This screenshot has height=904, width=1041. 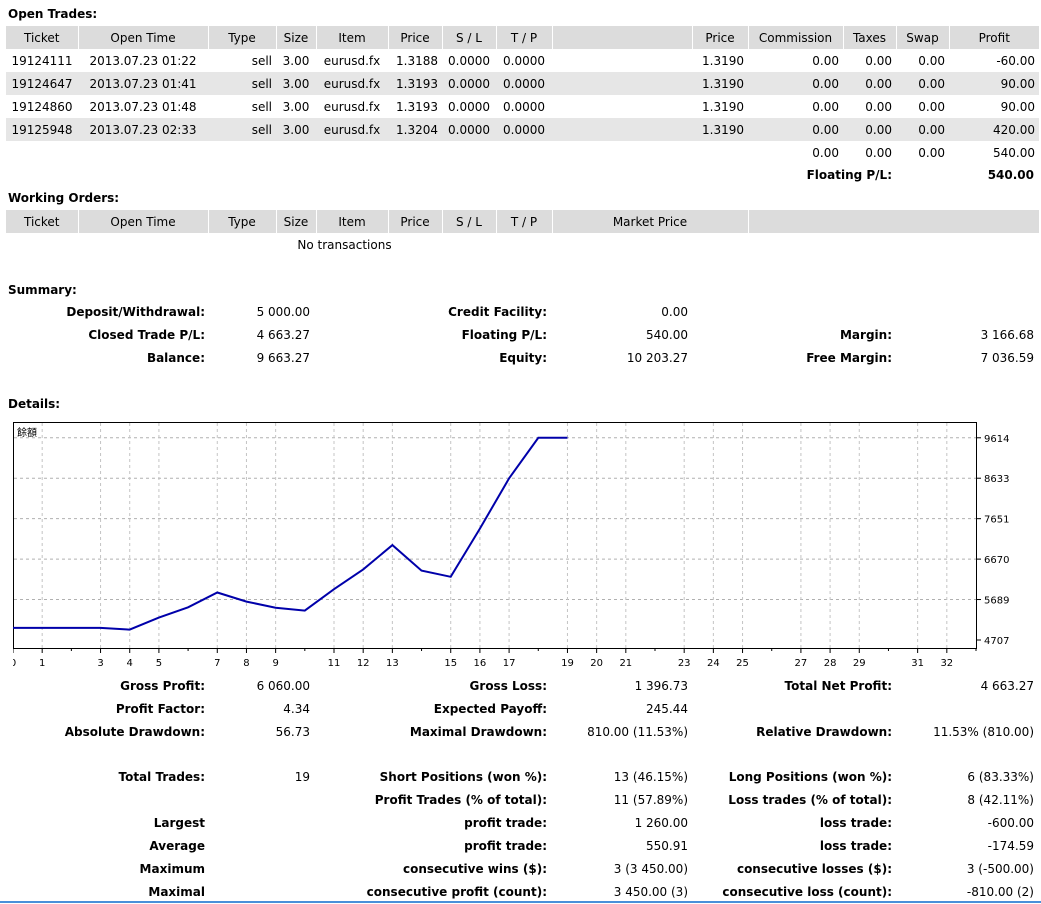 I want to click on chart-x-tick-label: 12, so click(x=363, y=663).